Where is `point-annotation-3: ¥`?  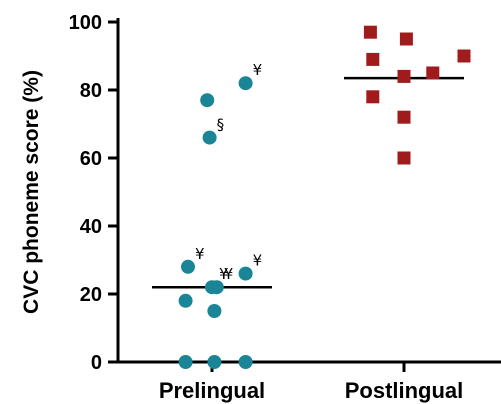
point-annotation-3: ¥ is located at coordinates (200, 254).